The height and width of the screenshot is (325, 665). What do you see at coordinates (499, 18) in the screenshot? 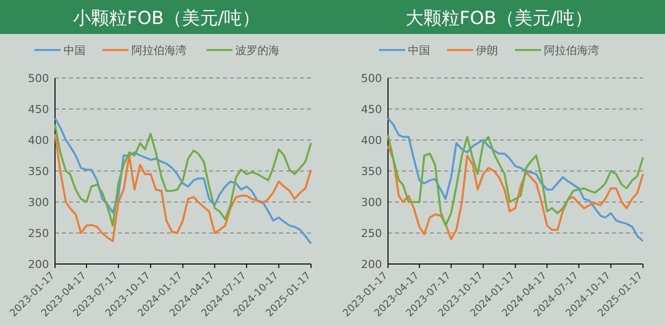
I see `chart-title: 大颗粒FOB（美元/吨）` at bounding box center [499, 18].